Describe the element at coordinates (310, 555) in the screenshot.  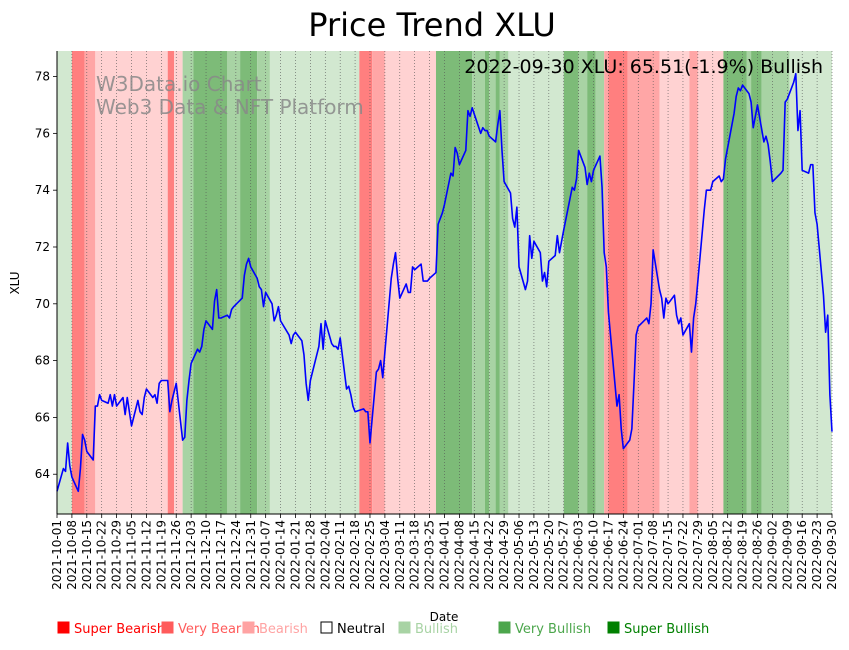
I see `x-tick-label: 2022-01-28` at that location.